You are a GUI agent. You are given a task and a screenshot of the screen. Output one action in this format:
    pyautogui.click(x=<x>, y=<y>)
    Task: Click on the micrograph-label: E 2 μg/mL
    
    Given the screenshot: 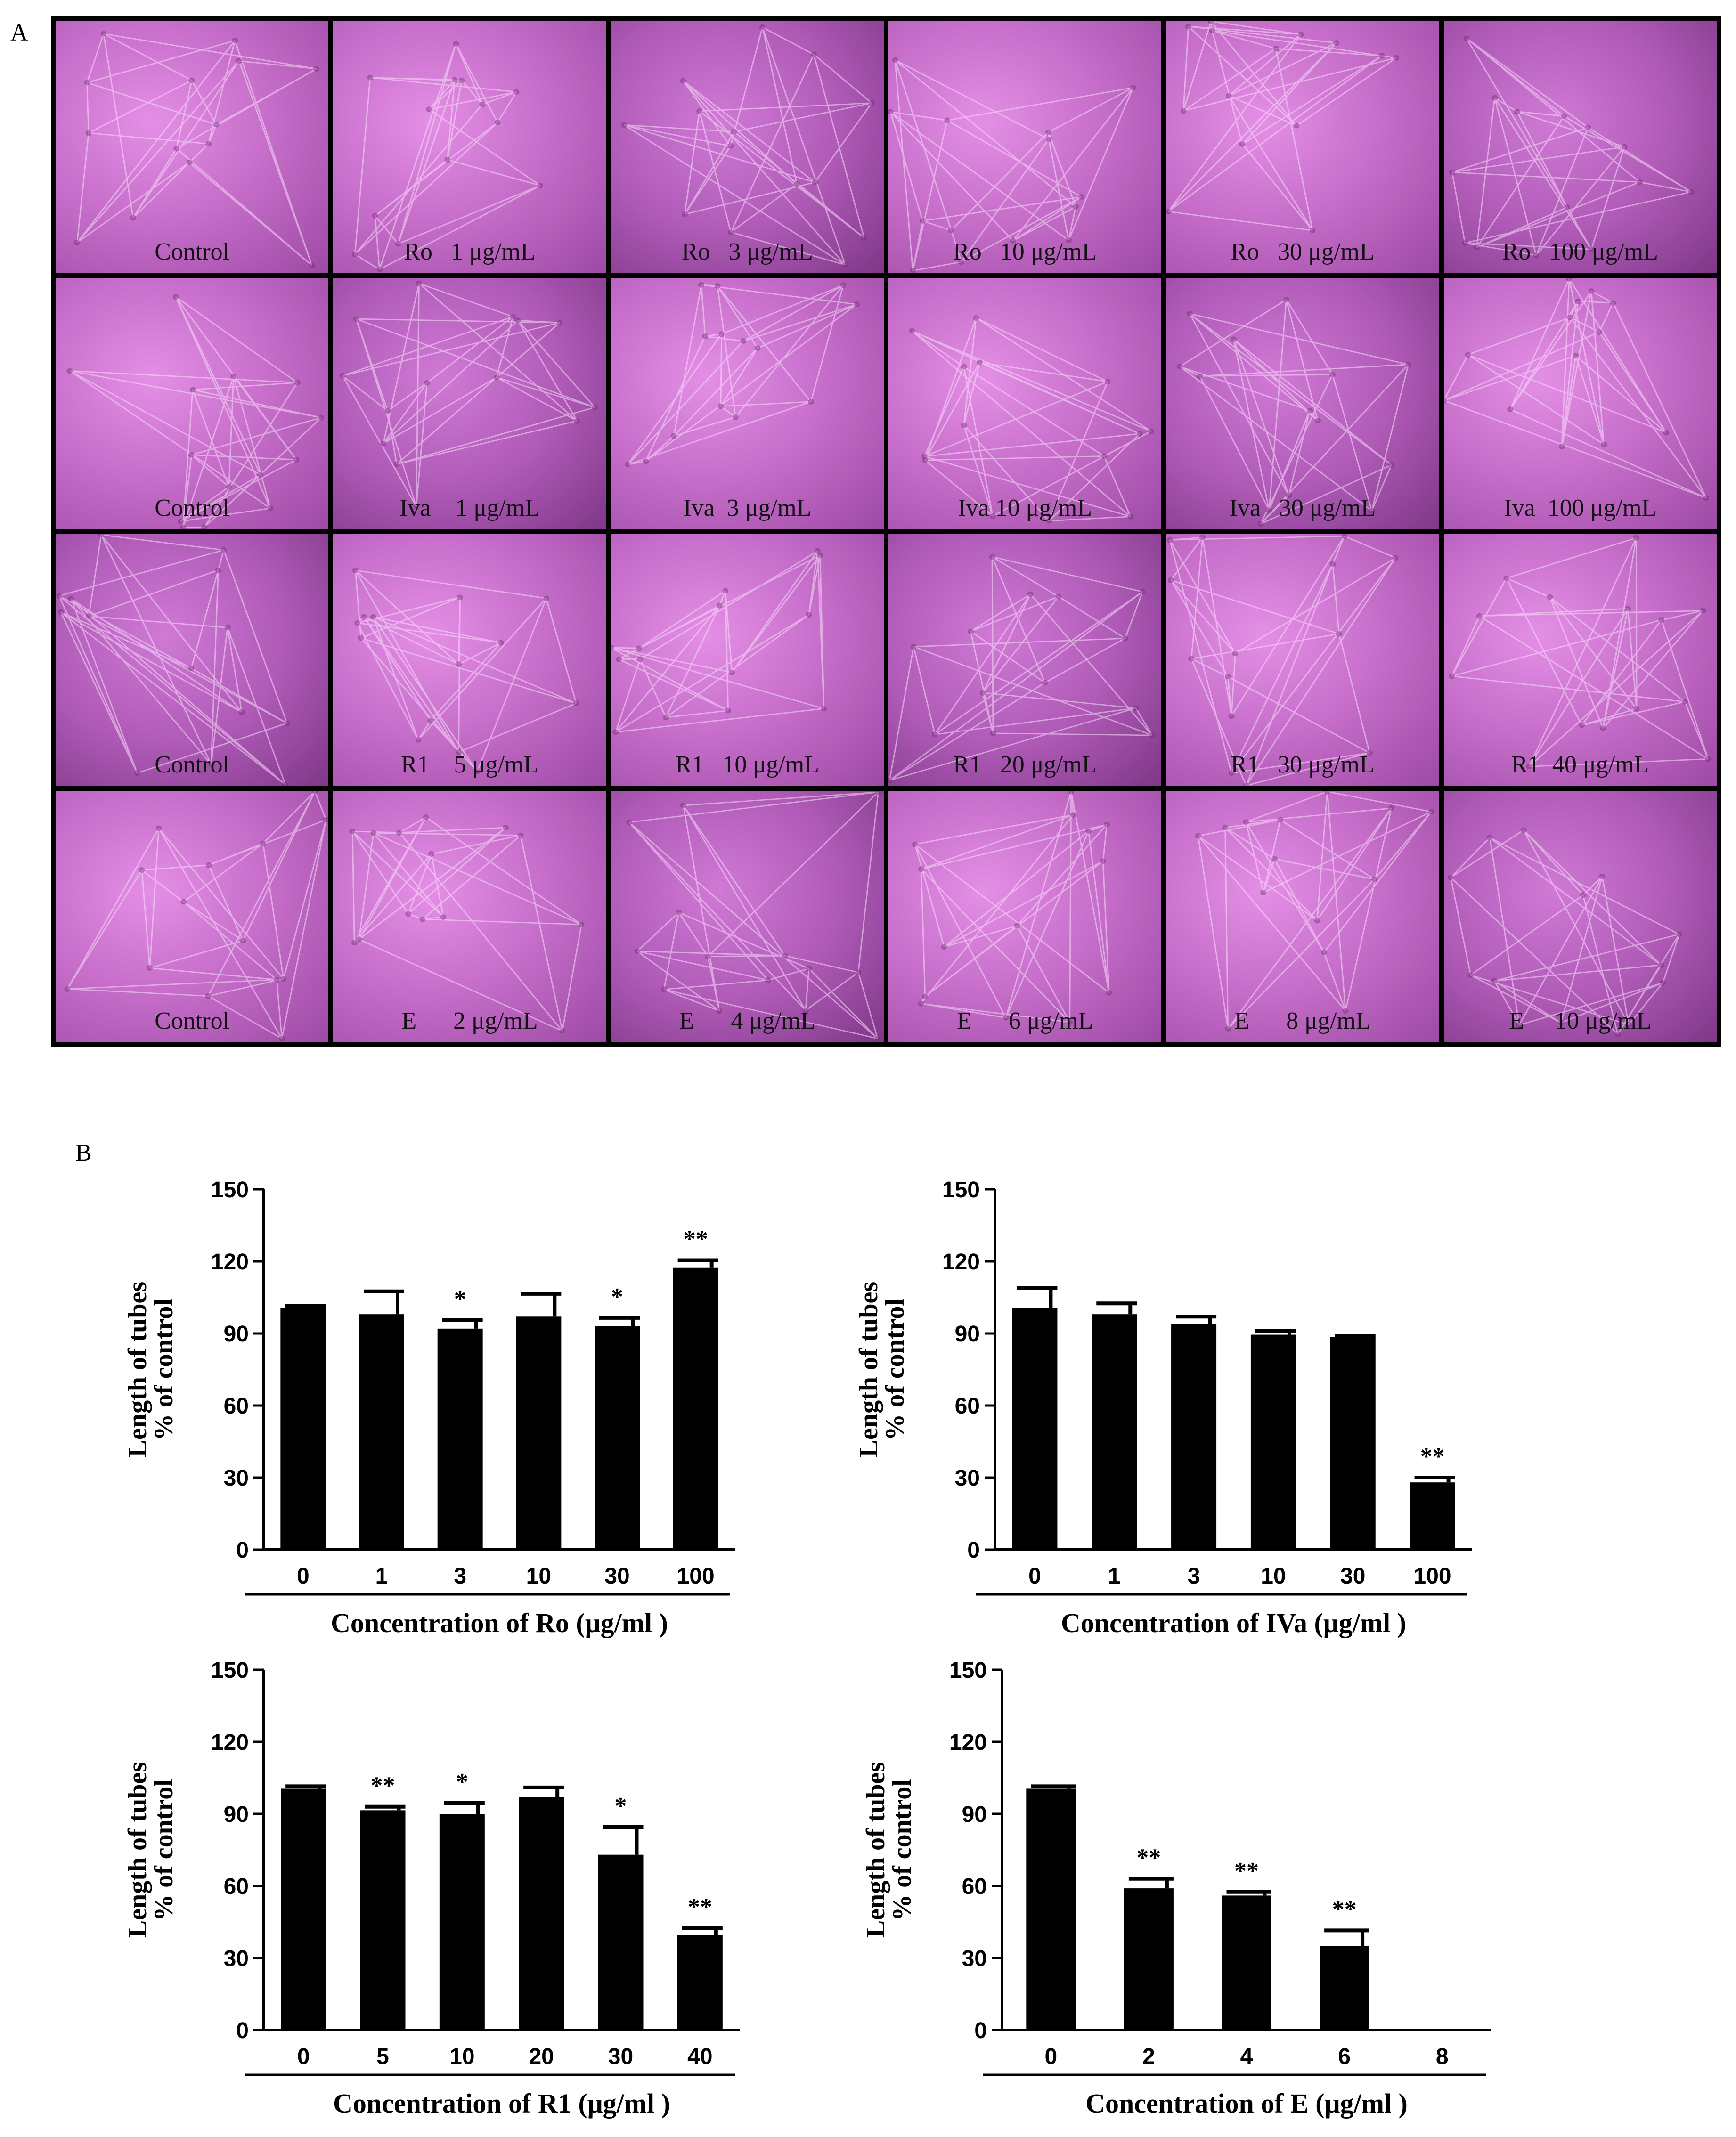 What is the action you would take?
    pyautogui.click(x=469, y=1021)
    